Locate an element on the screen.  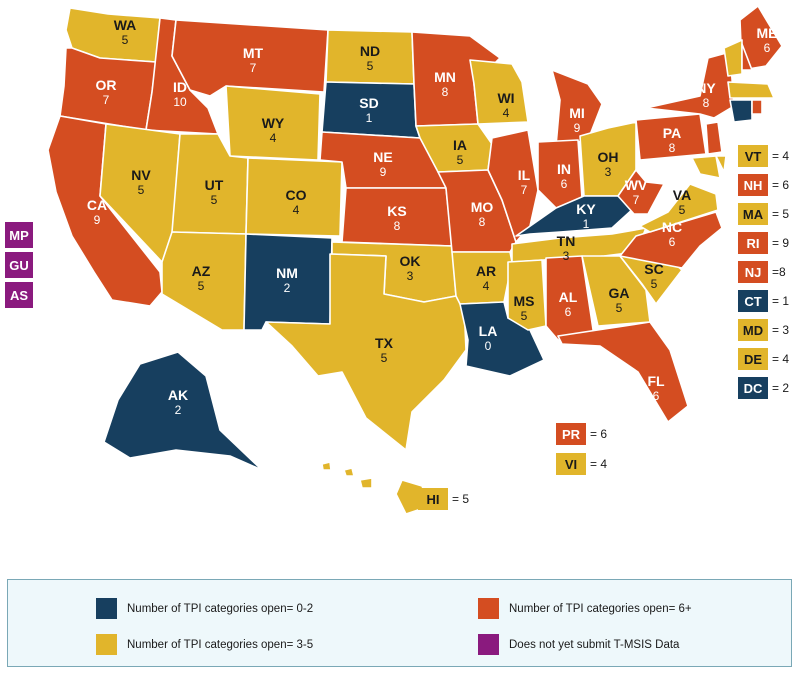
state-value-wv: 7 is located at coordinates (636, 200).